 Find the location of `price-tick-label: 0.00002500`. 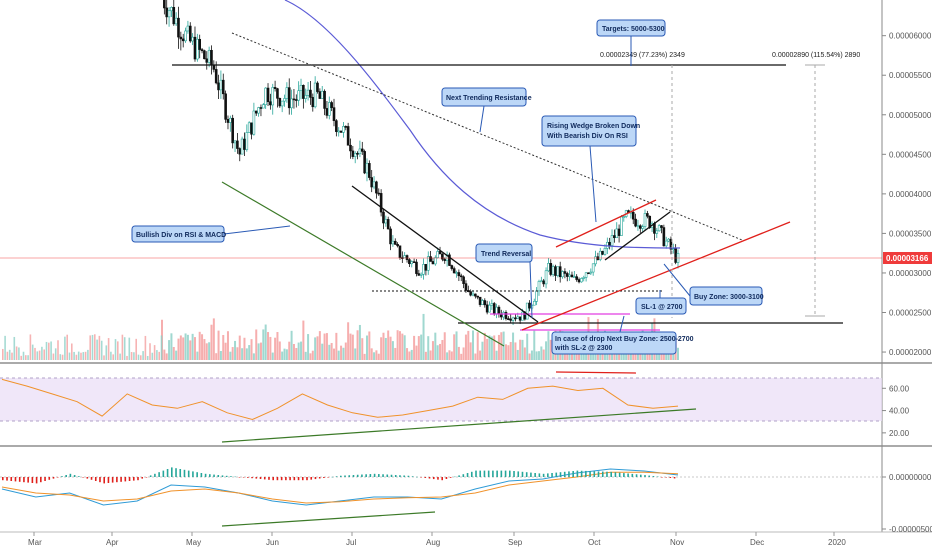

price-tick-label: 0.00002500 is located at coordinates (910, 313).